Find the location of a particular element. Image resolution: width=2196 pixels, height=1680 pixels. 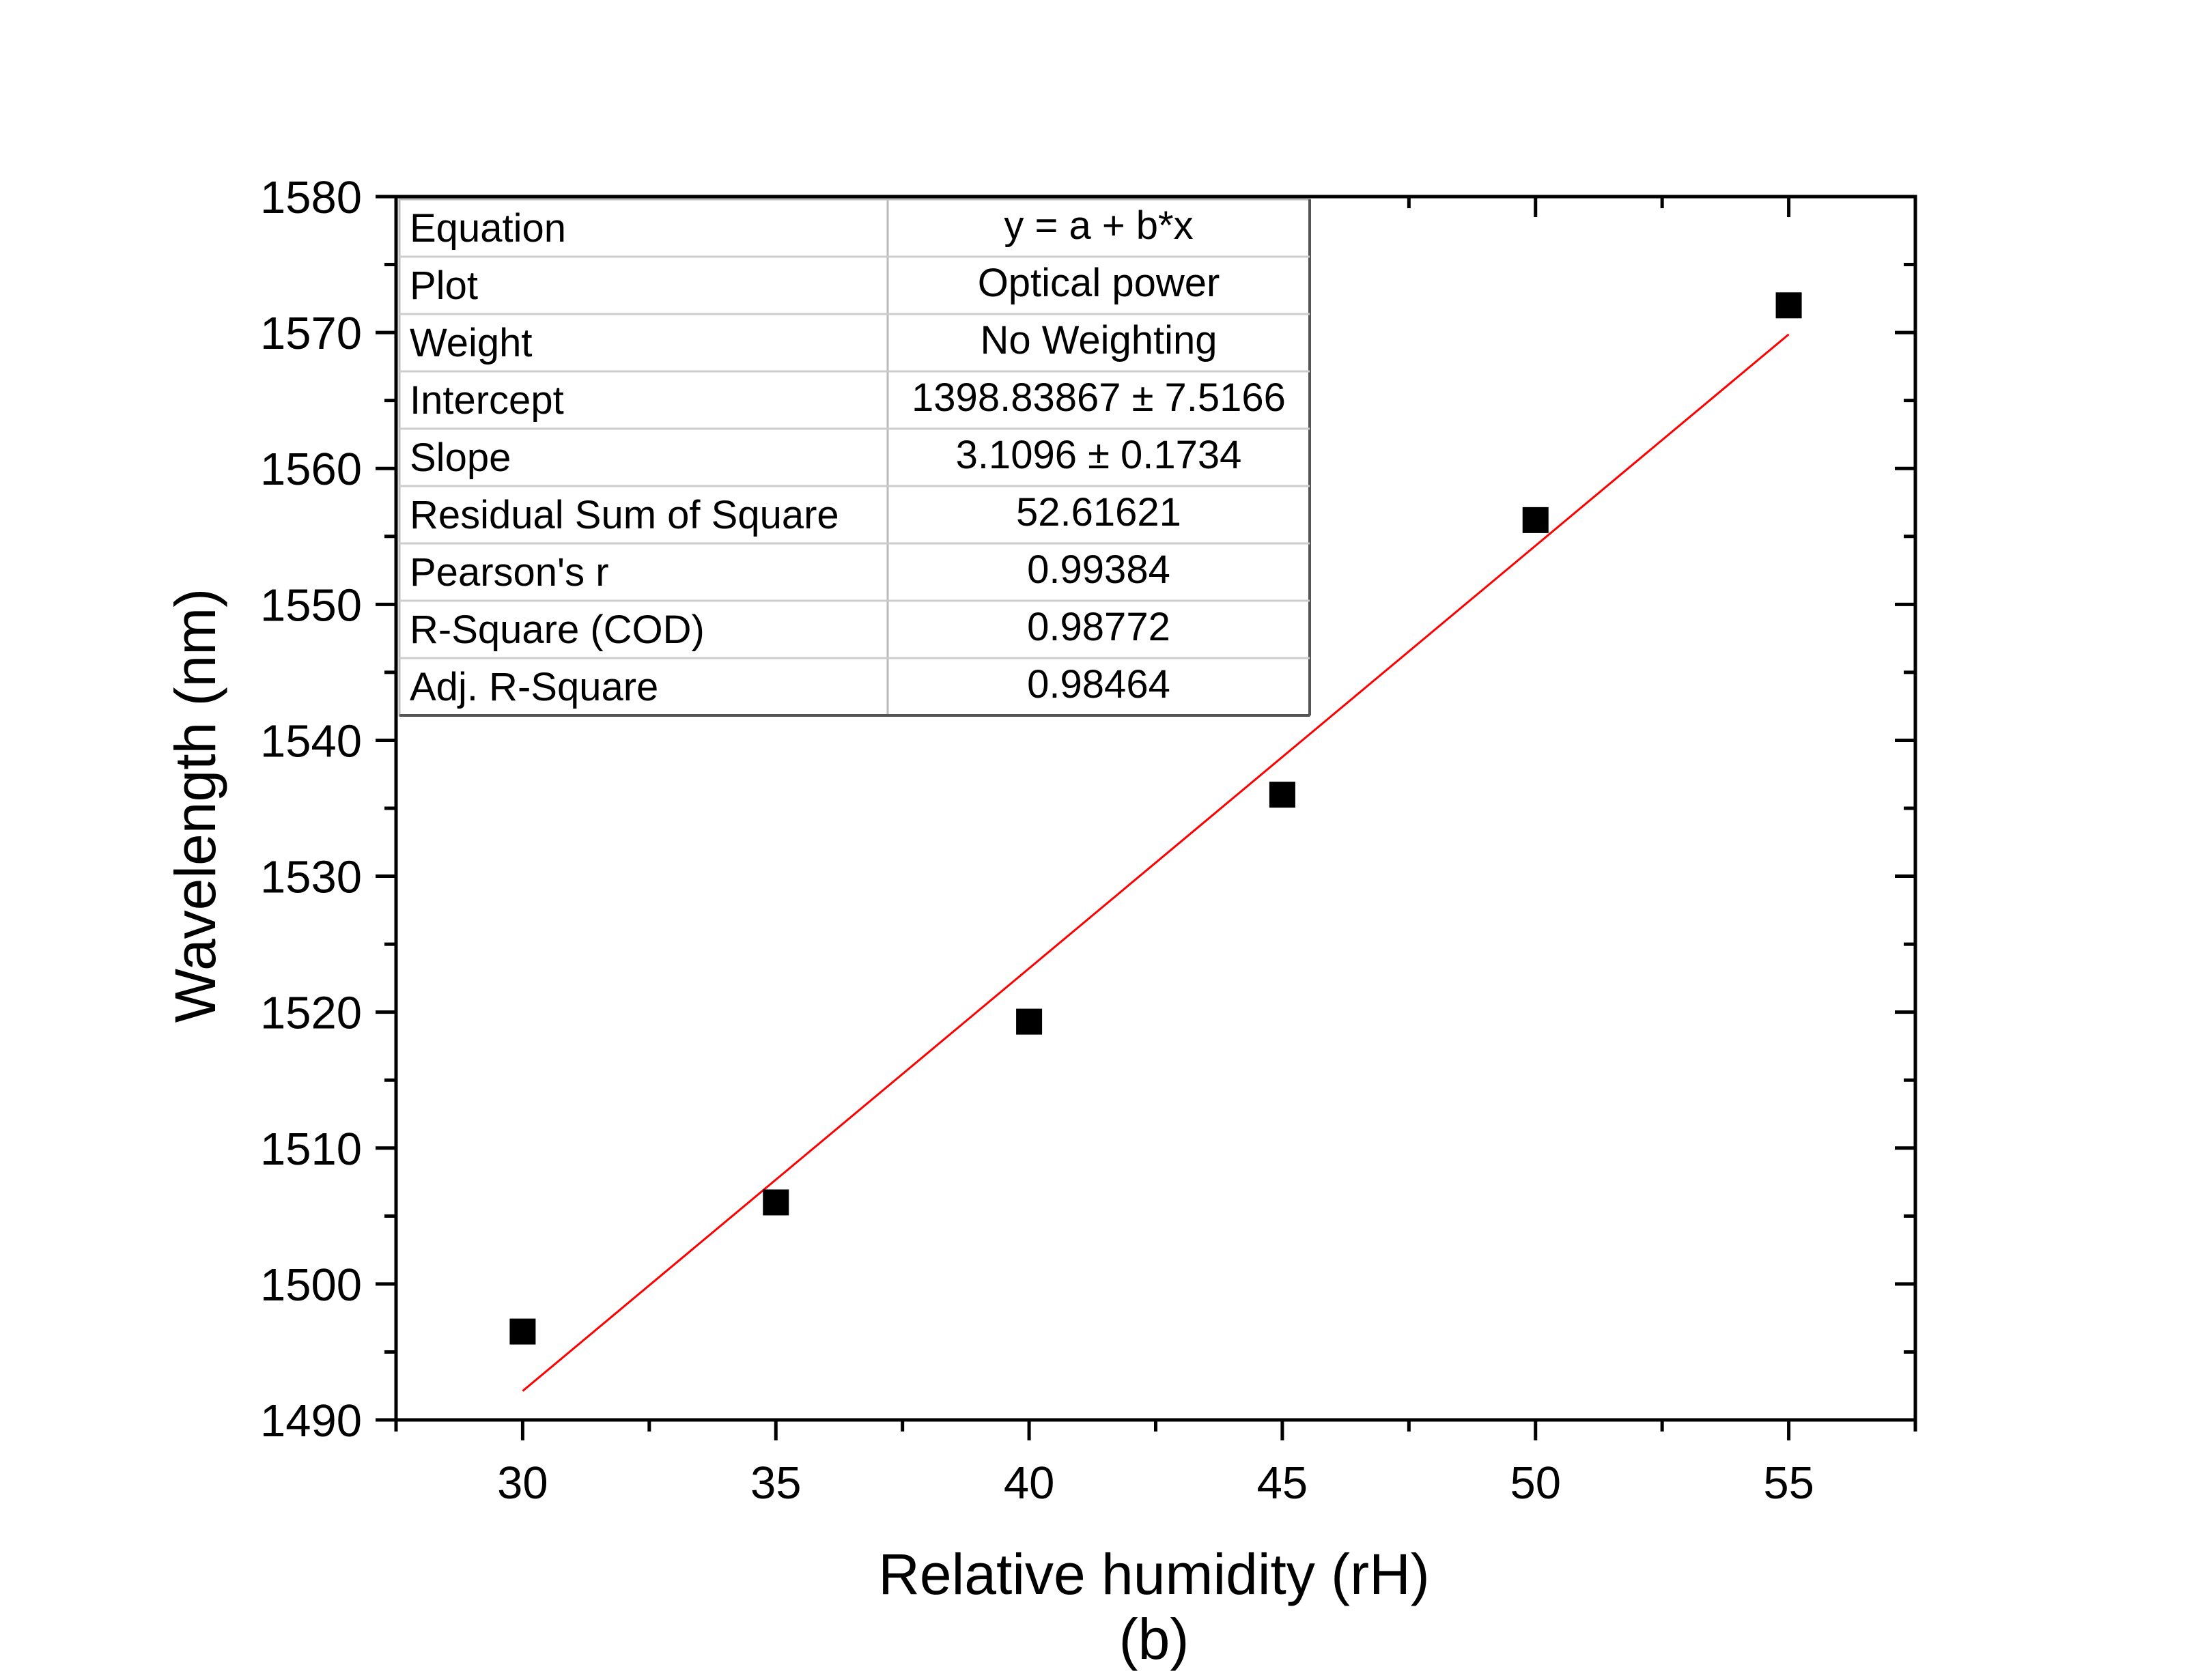

x-tick-label: 55 is located at coordinates (1789, 1483).